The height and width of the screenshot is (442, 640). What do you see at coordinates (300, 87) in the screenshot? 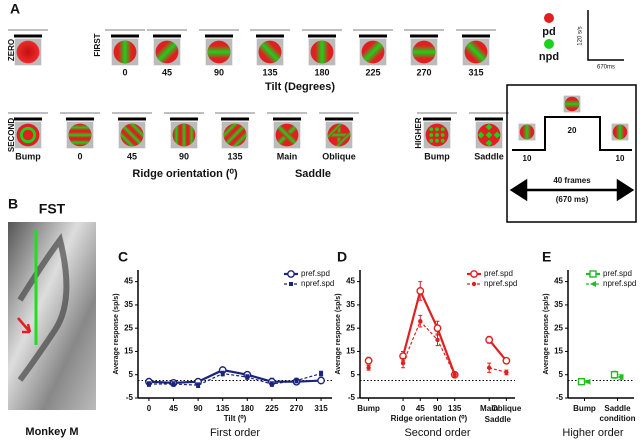
I see `axis-label: Tilt (Degrees)` at bounding box center [300, 87].